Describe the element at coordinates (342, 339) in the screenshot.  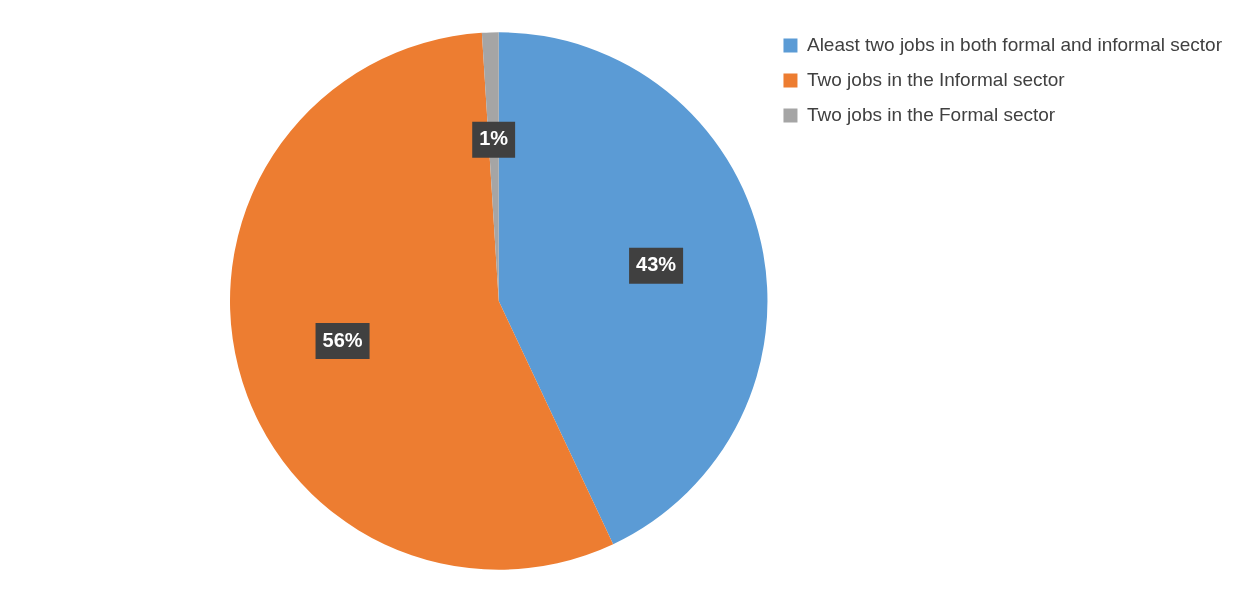
I see `data-label: 56%` at that location.